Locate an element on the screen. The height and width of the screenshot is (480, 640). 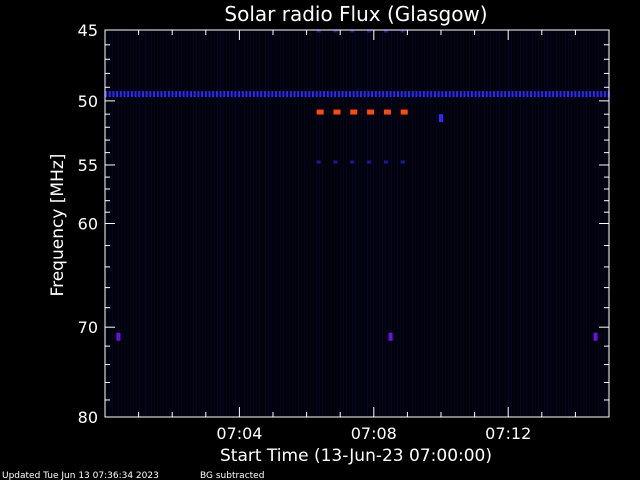
y-tick-label: 60 is located at coordinates (88, 224).